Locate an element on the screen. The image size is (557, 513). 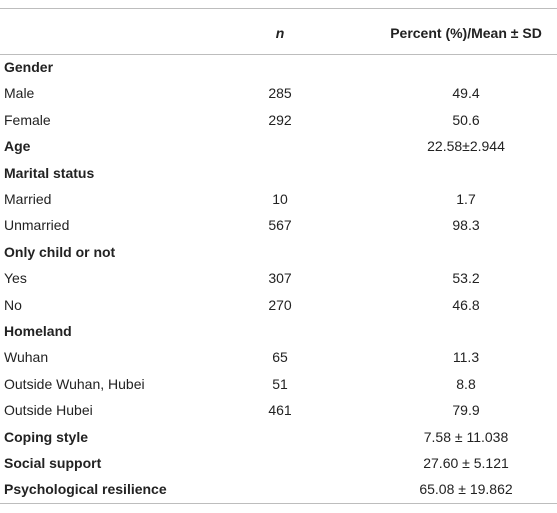
group-heading: Marital status is located at coordinates (49, 172).